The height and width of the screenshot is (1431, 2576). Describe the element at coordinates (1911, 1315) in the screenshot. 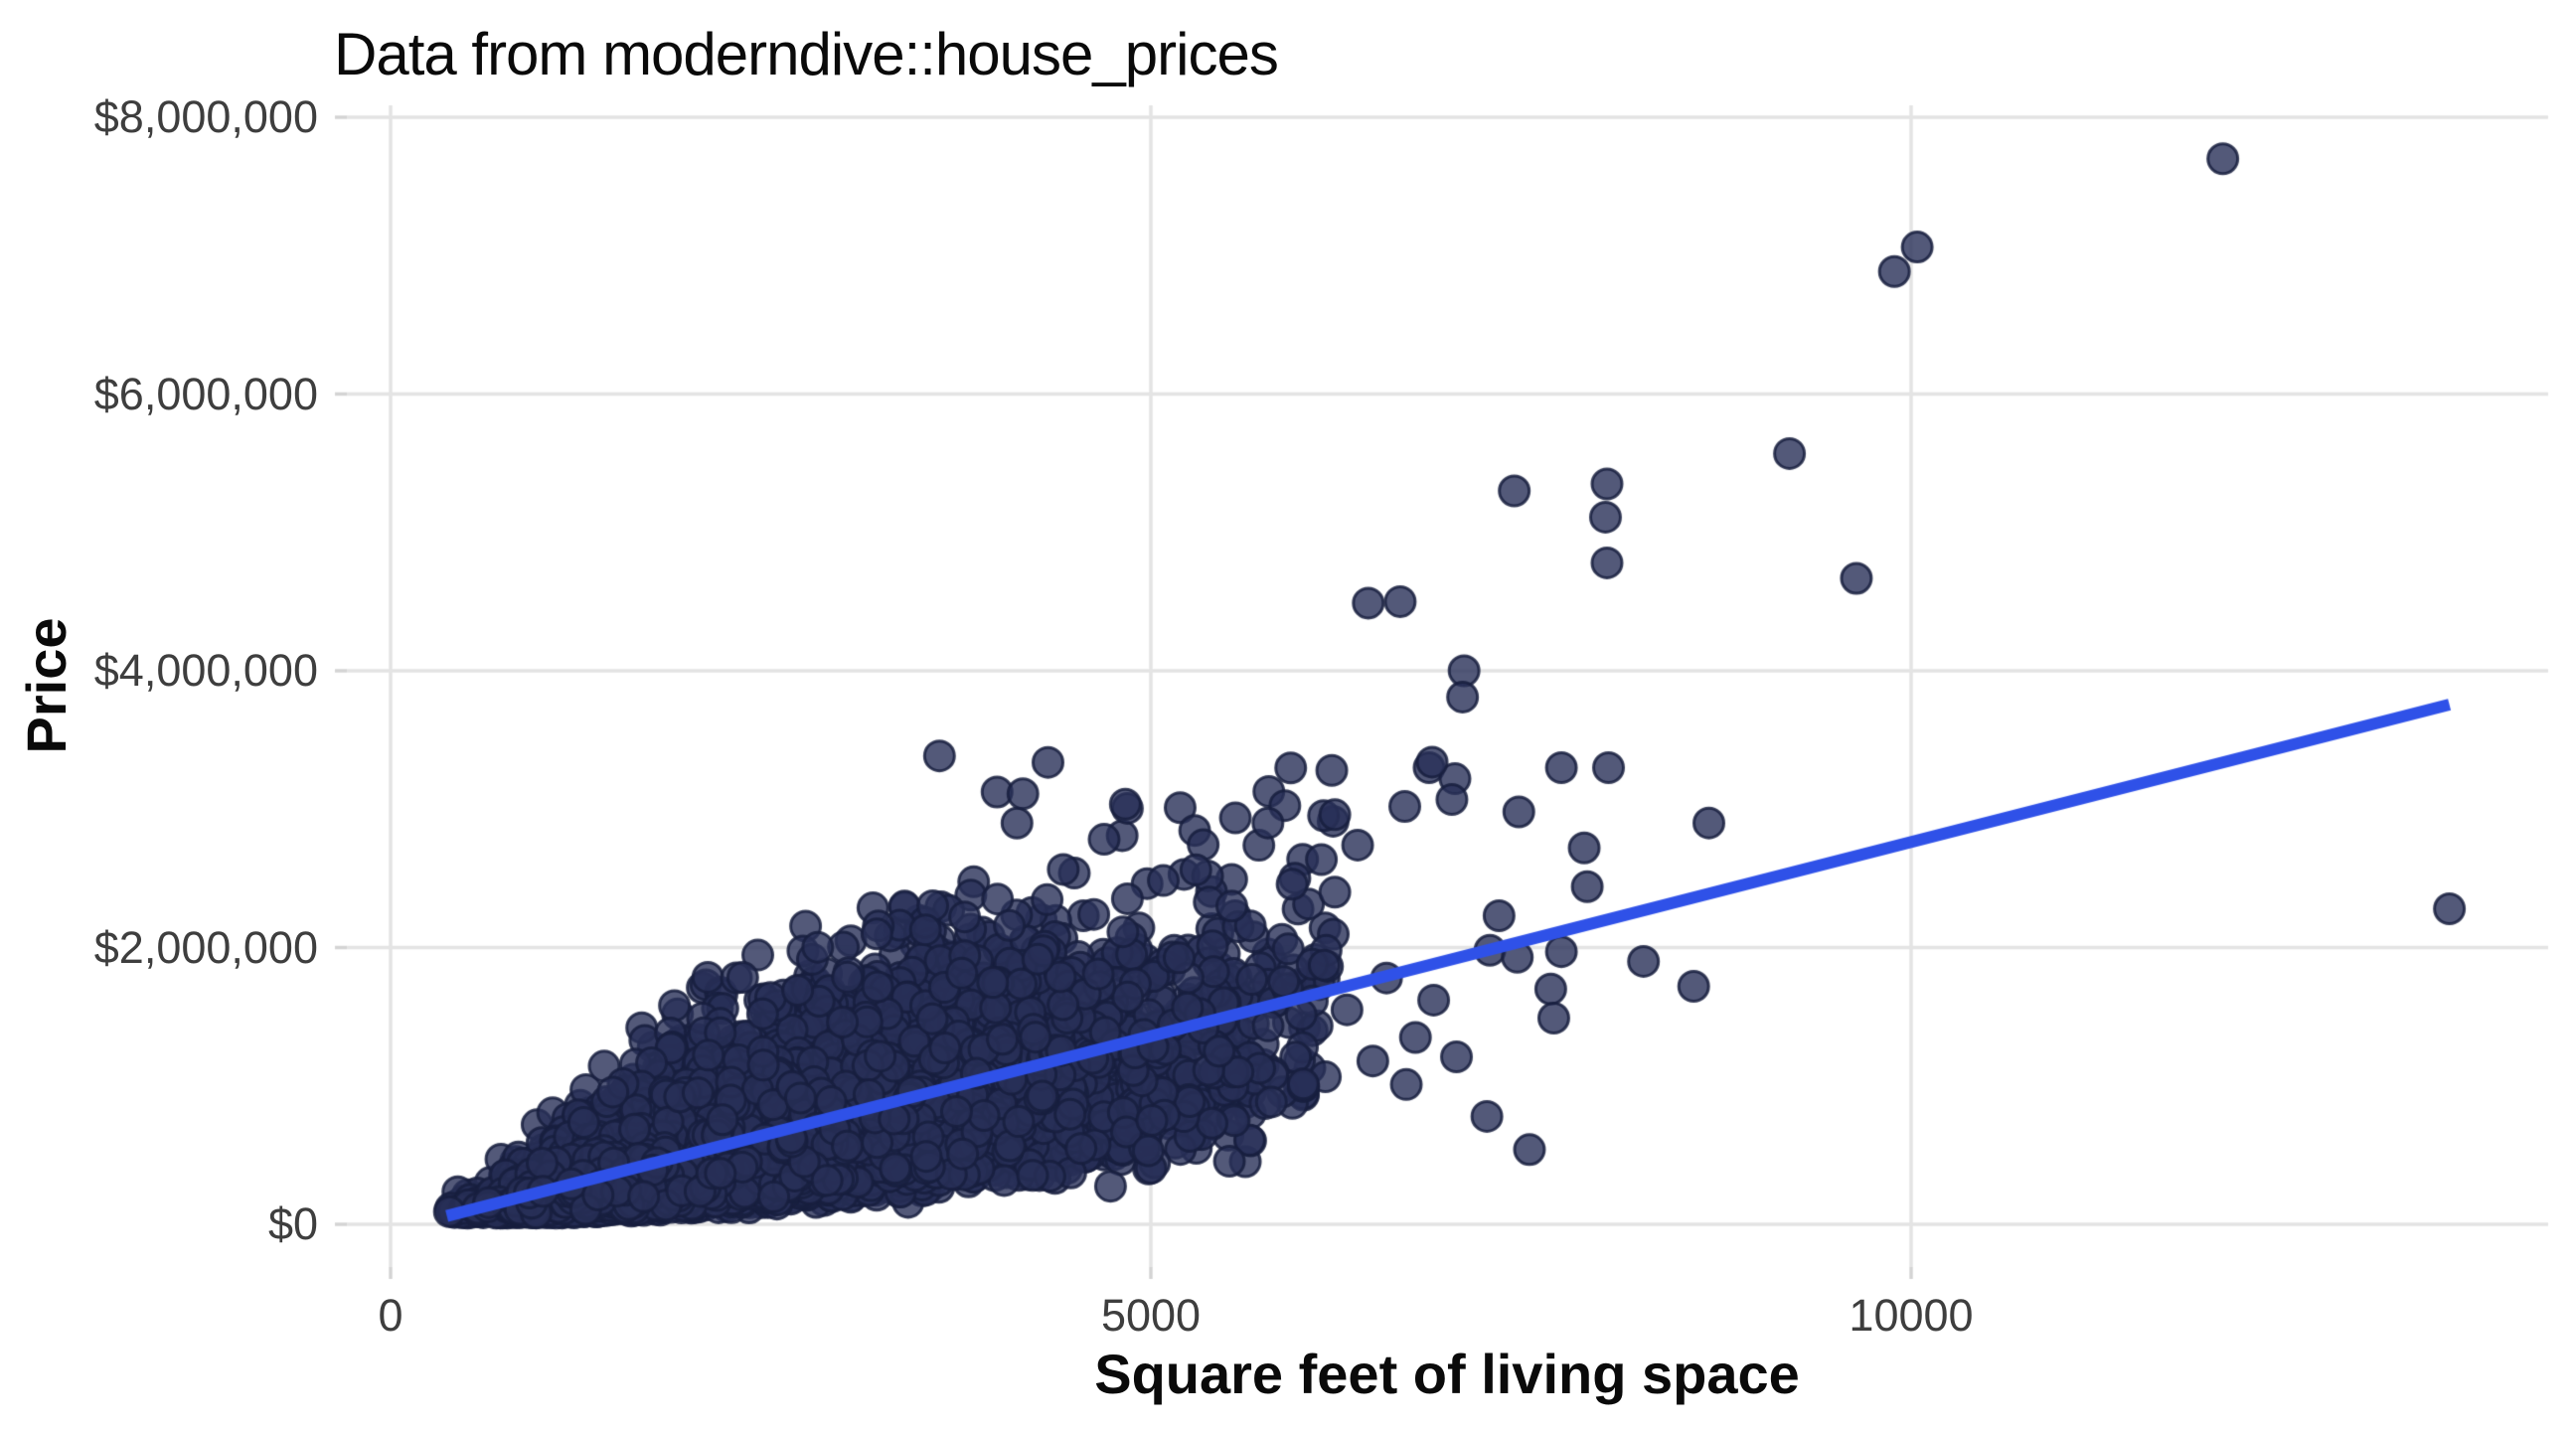

I see `x-tick-label: 10000` at that location.